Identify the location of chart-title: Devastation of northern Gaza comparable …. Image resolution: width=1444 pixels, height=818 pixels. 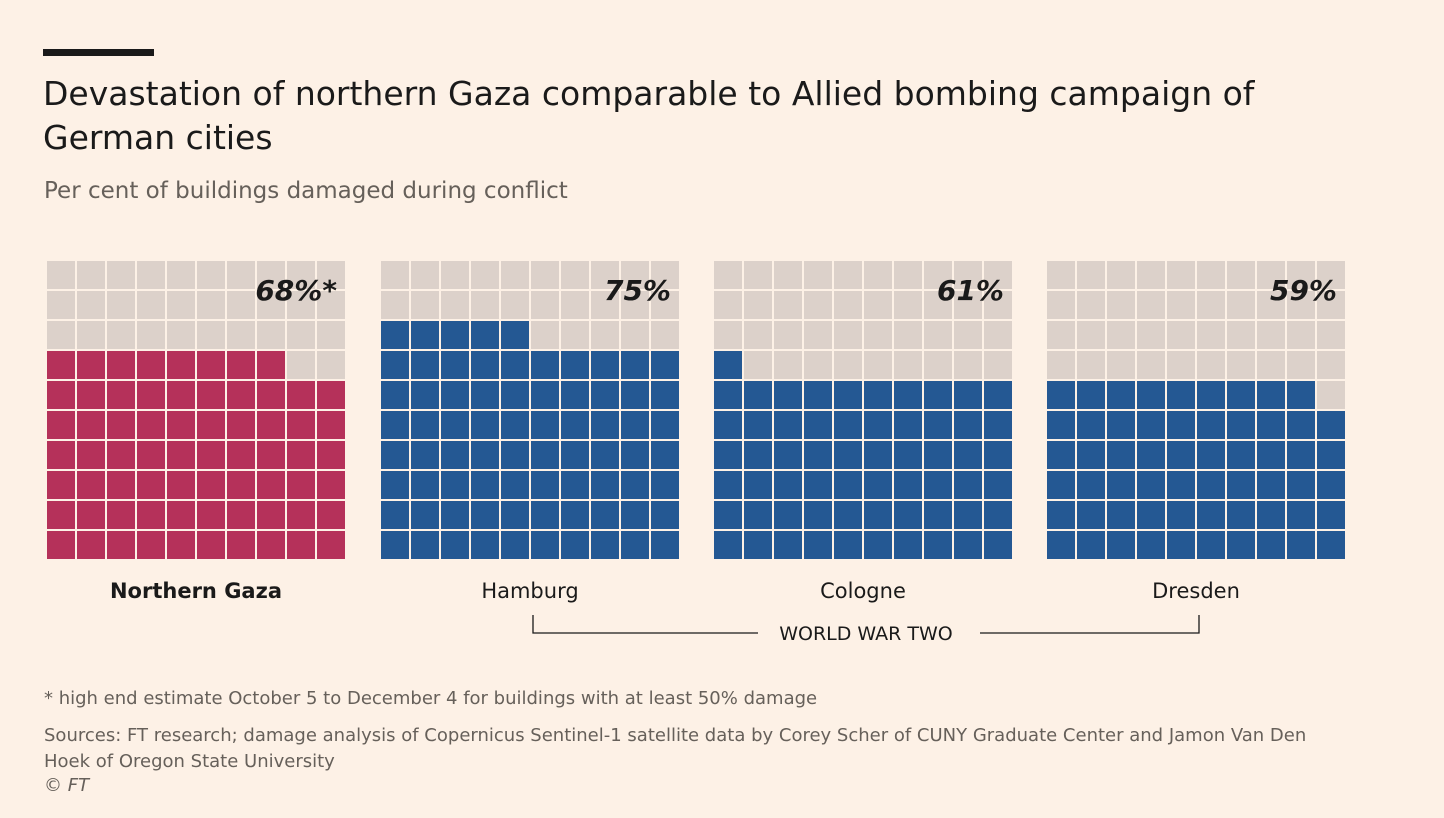
(649, 115).